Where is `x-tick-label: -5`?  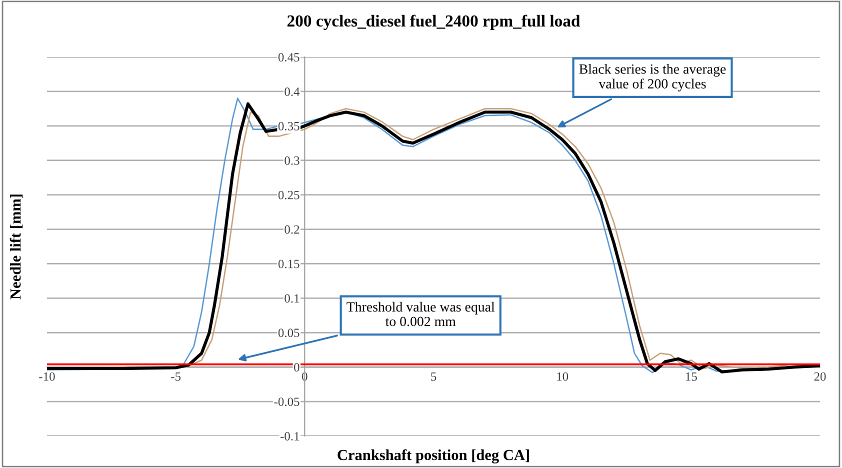
x-tick-label: -5 is located at coordinates (176, 376).